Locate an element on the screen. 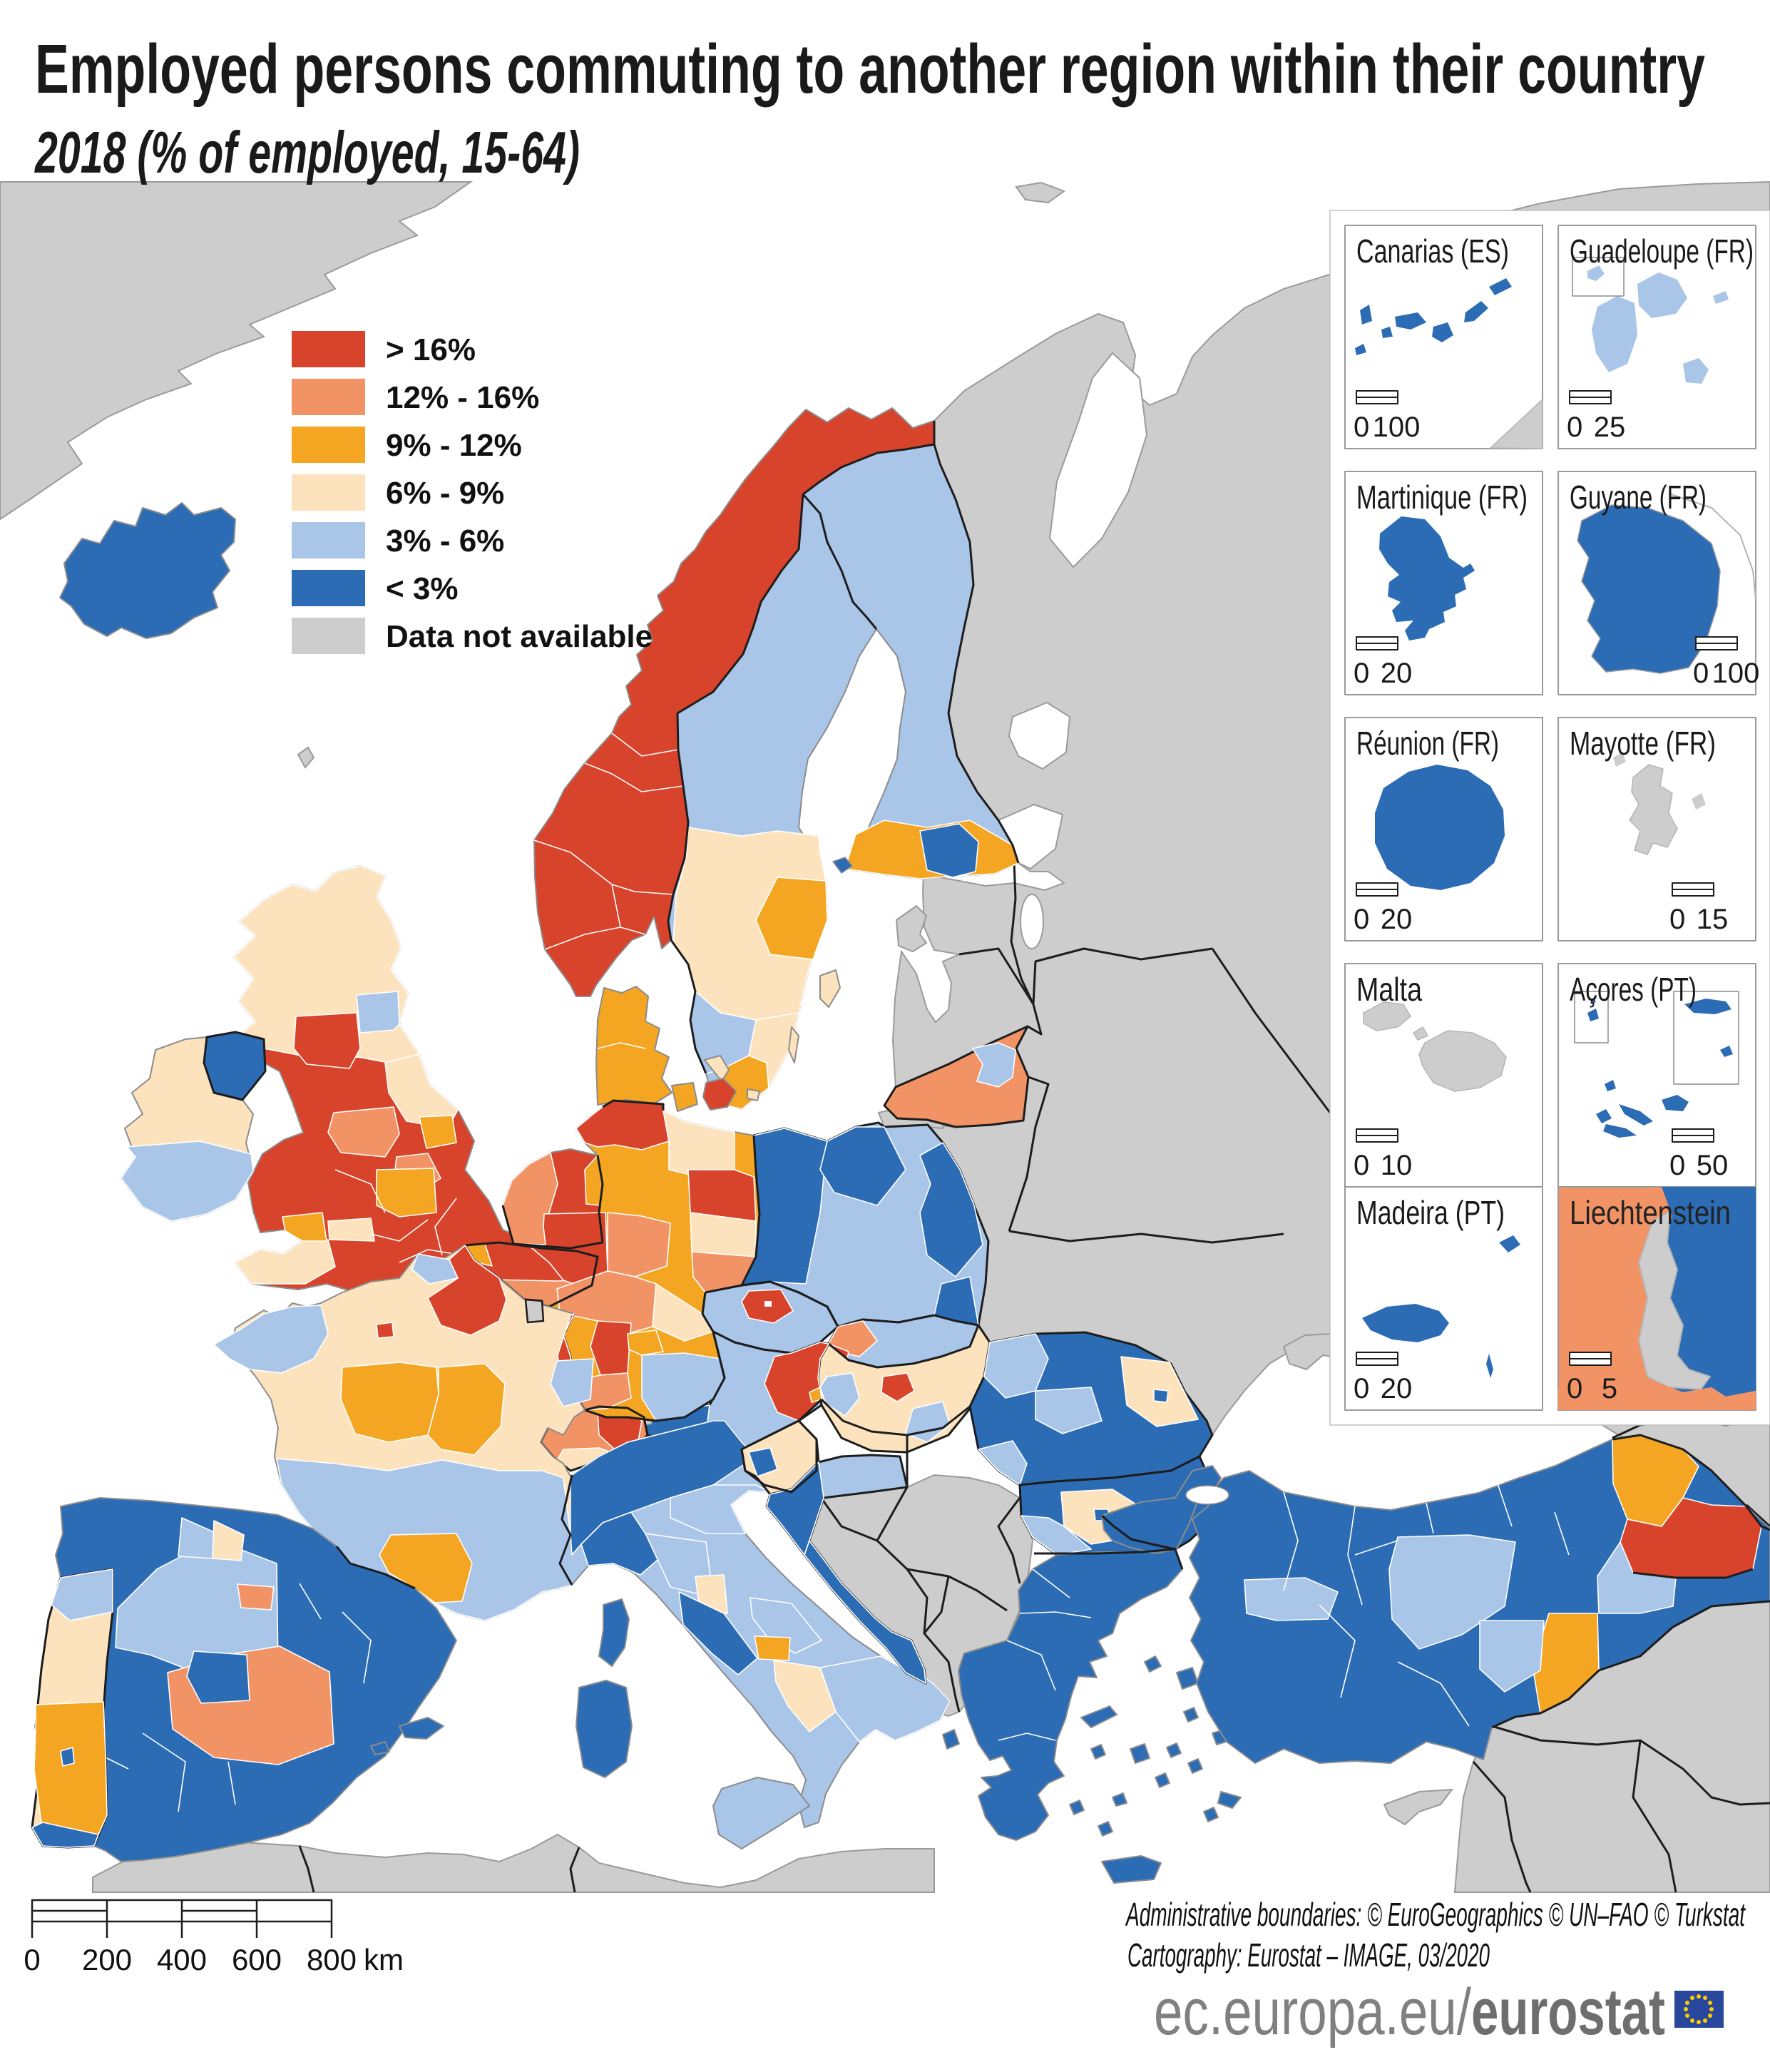 The image size is (1770, 2072). svg-text: Guadeloupe (FR) is located at coordinates (1662, 251).